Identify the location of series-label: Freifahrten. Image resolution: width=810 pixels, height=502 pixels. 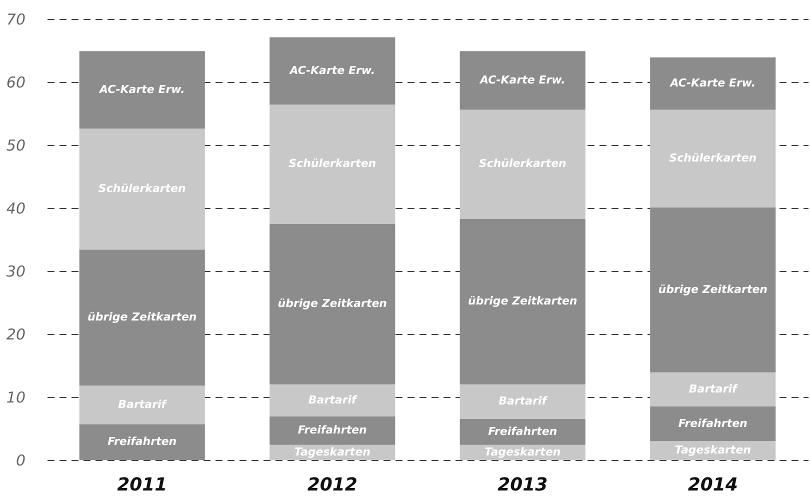
(523, 431).